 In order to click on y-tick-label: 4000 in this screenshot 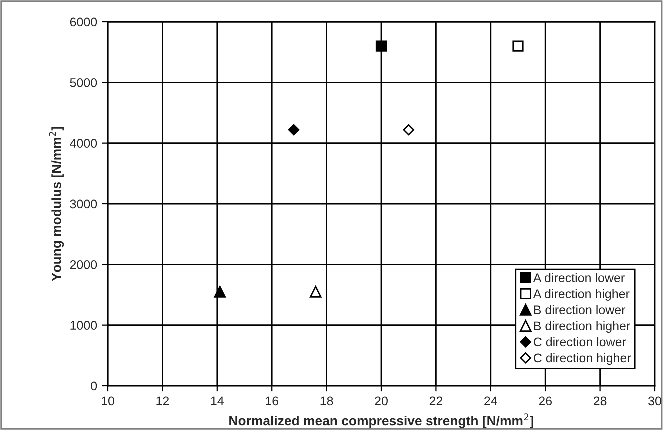, I will do `click(84, 143)`.